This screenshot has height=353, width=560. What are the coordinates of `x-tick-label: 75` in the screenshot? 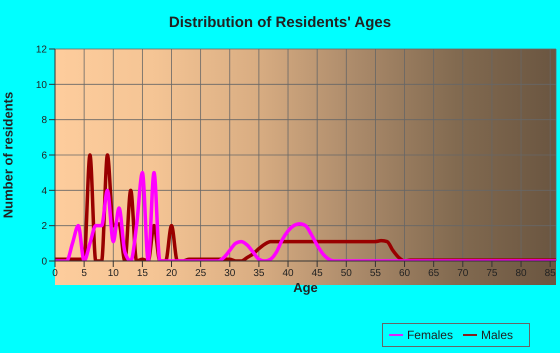 It's located at (492, 274).